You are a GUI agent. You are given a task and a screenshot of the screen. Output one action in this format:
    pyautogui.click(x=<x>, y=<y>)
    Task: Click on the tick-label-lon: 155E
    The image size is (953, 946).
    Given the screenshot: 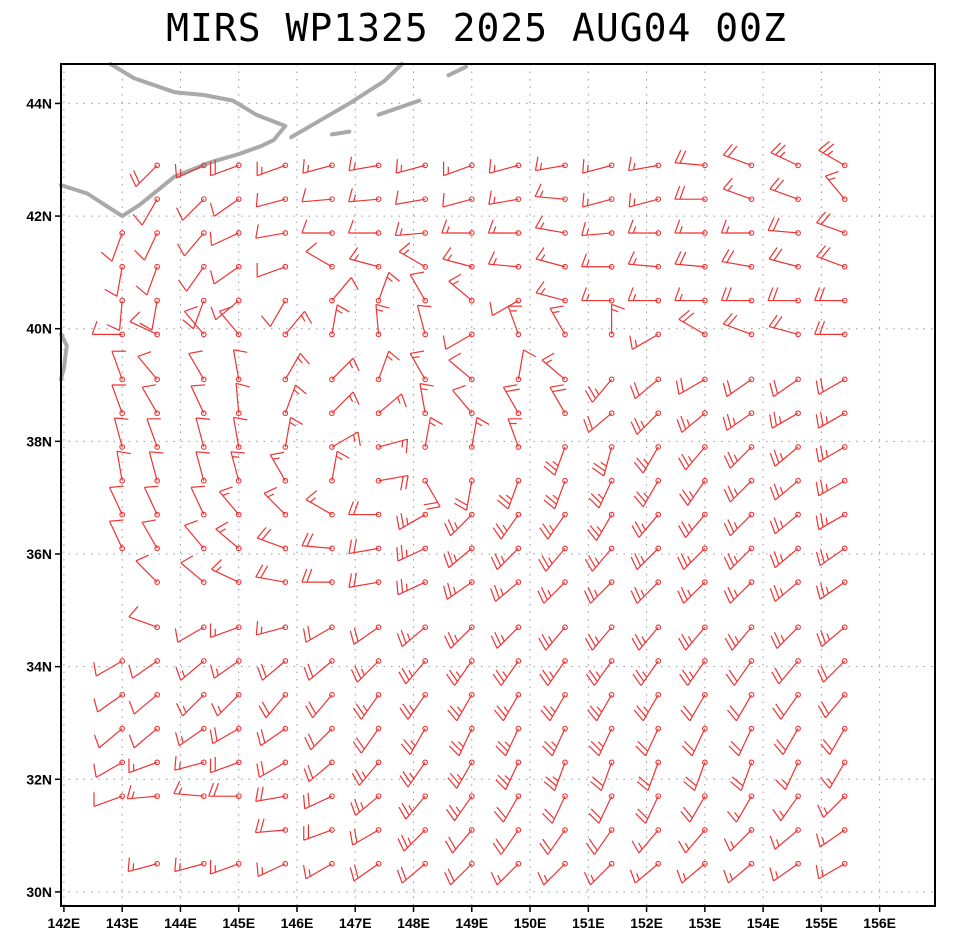 What is the action you would take?
    pyautogui.click(x=821, y=923)
    